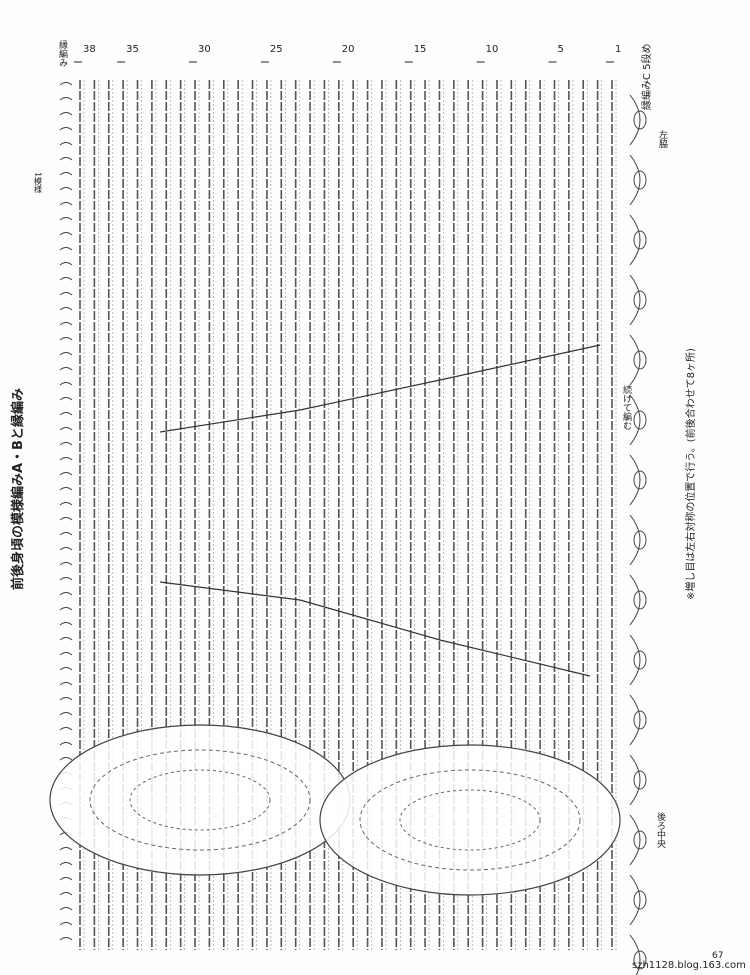 The height and width of the screenshot is (975, 750). What do you see at coordinates (618, 49) in the screenshot?
I see `row-number: 1` at bounding box center [618, 49].